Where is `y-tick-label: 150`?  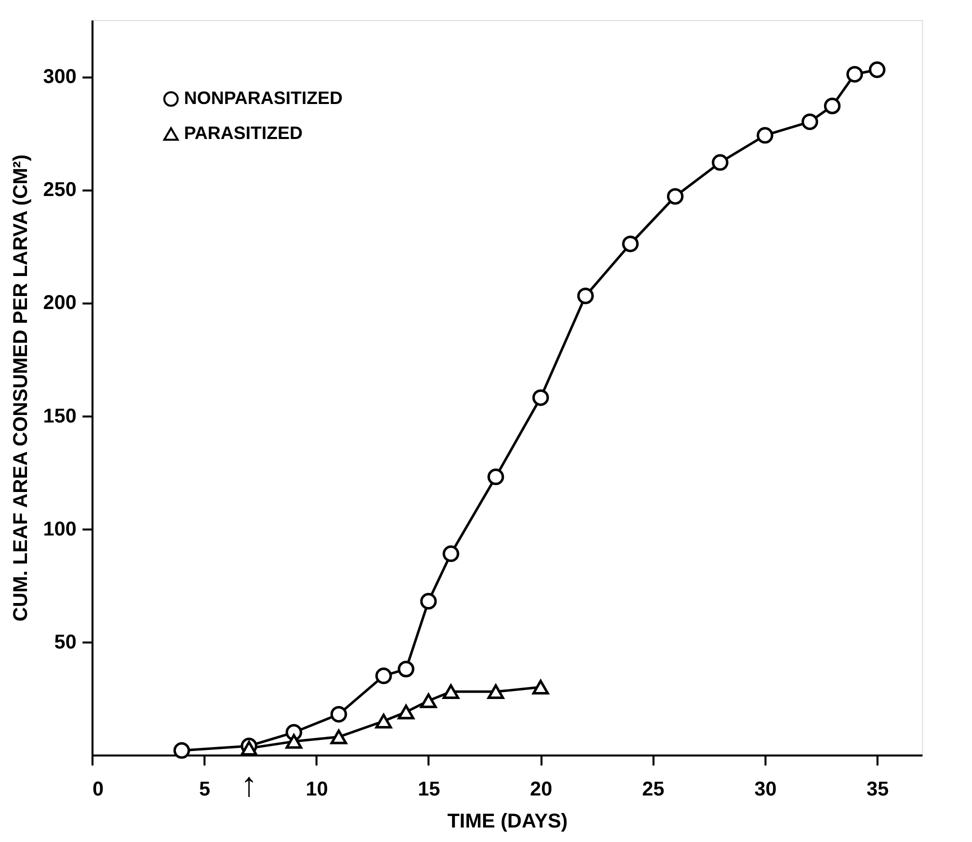
y-tick-label: 150 is located at coordinates (59, 416).